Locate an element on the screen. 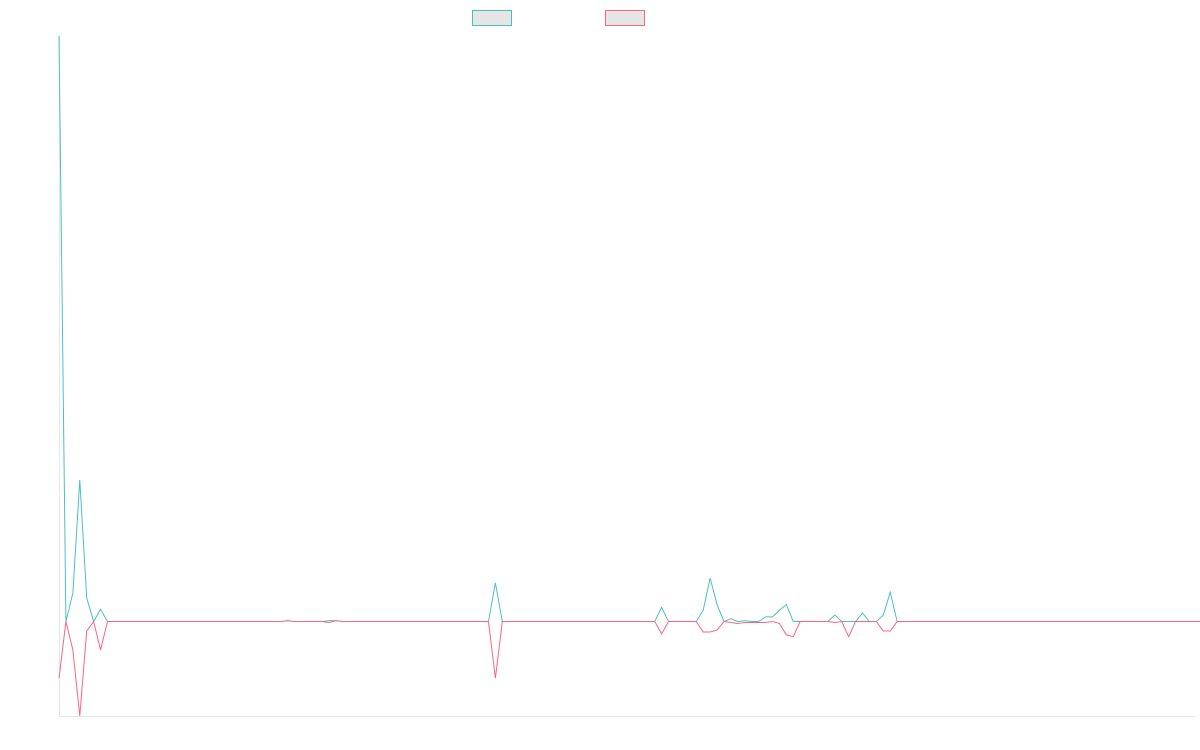 Image resolution: width=1200 pixels, height=750 pixels. legend is located at coordinates (558, 18).